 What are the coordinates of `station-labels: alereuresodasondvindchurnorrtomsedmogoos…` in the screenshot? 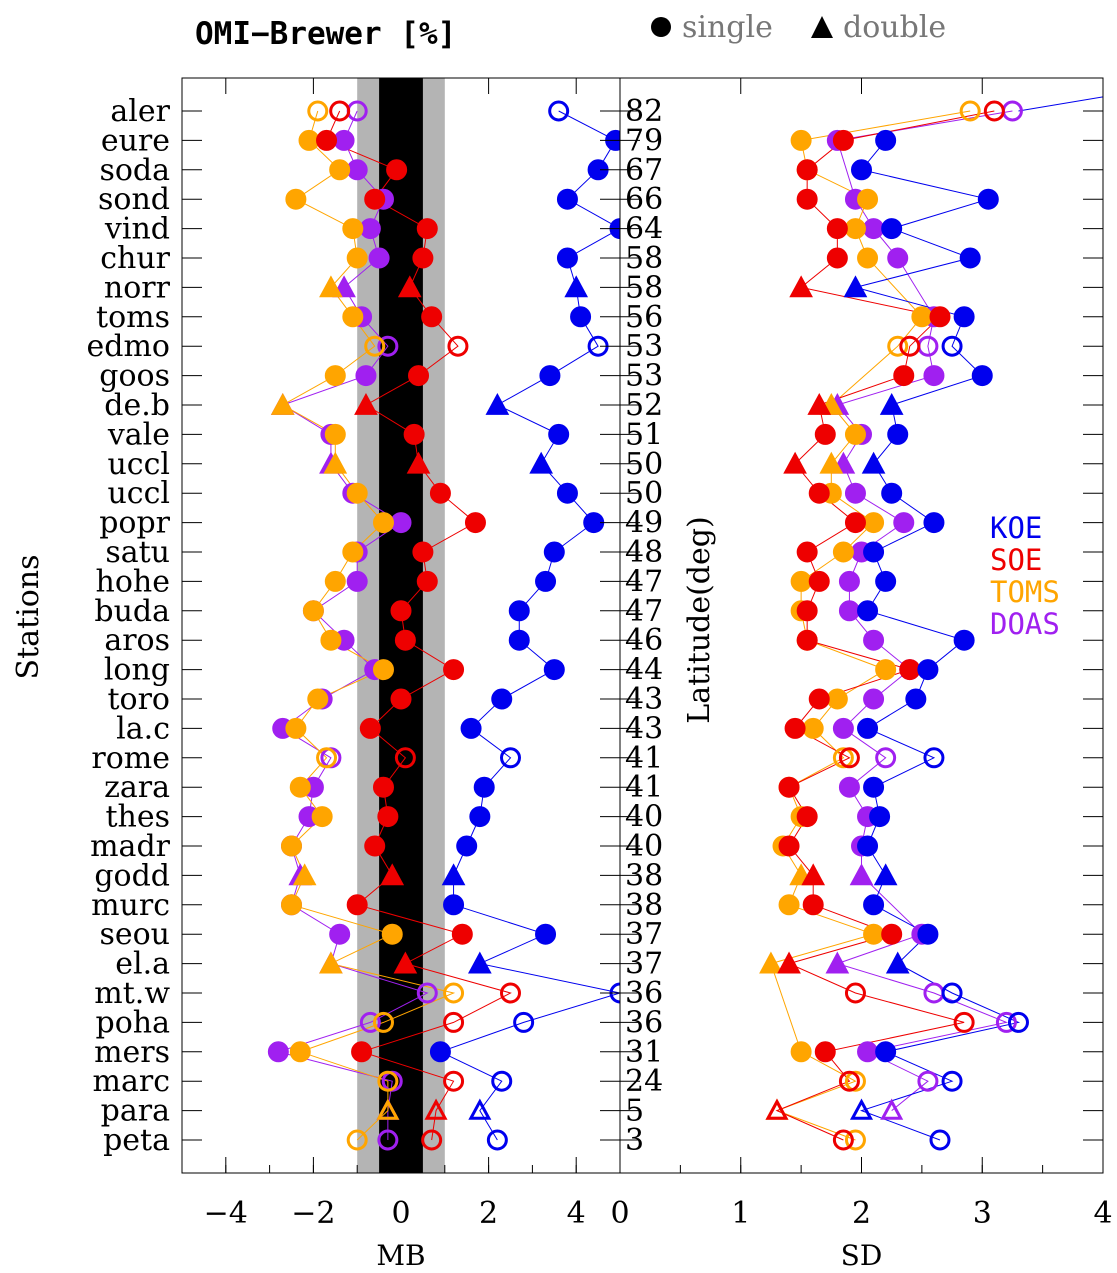 It's located at (129, 626).